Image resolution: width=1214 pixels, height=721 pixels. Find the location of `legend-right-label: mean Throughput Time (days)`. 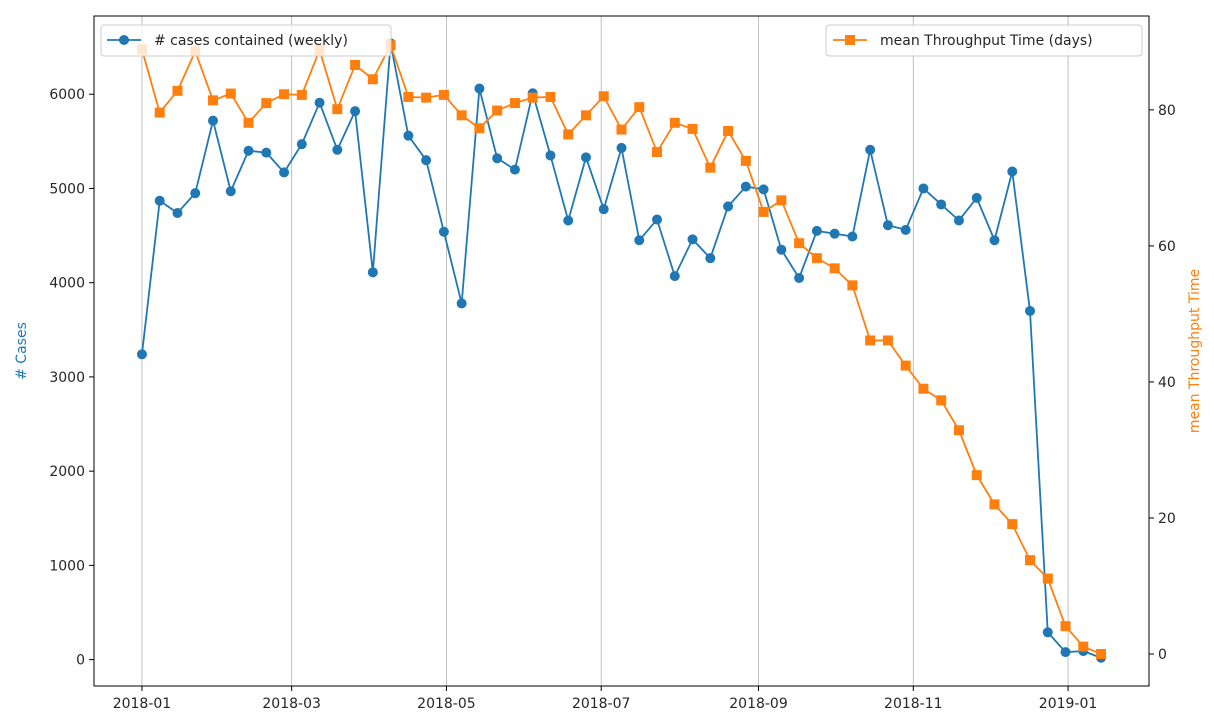

legend-right-label: mean Throughput Time (days) is located at coordinates (986, 41).